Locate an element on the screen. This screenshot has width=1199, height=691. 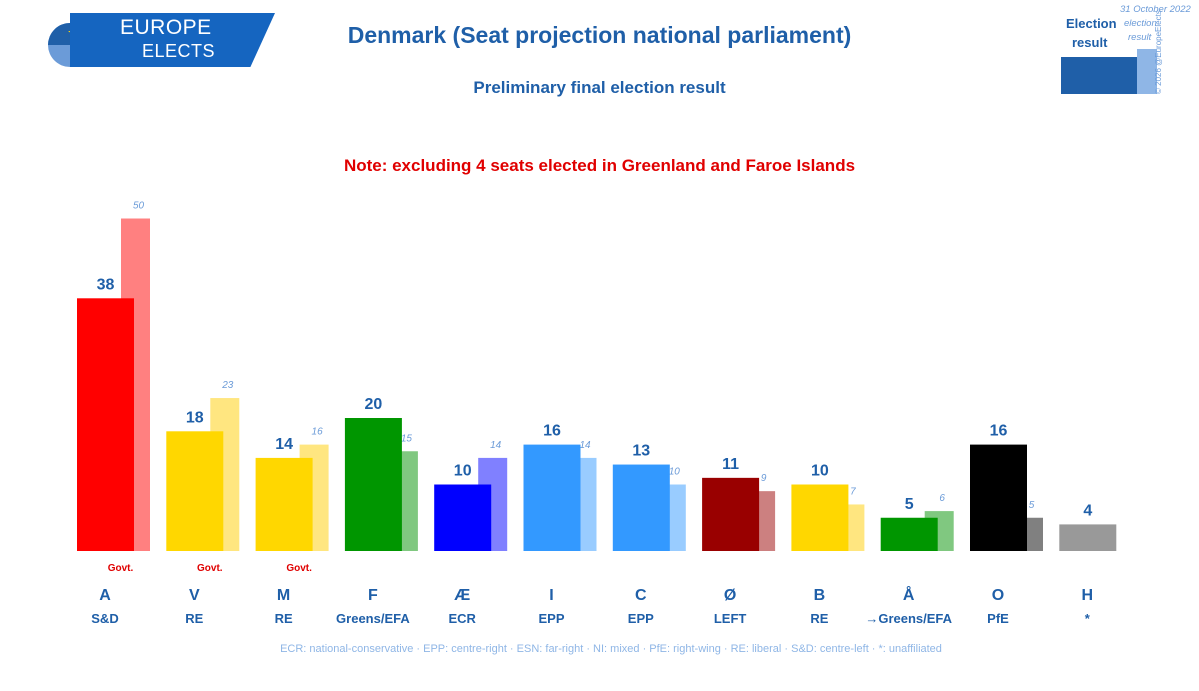
current-value-label-9: 5 is located at coordinates (909, 504).